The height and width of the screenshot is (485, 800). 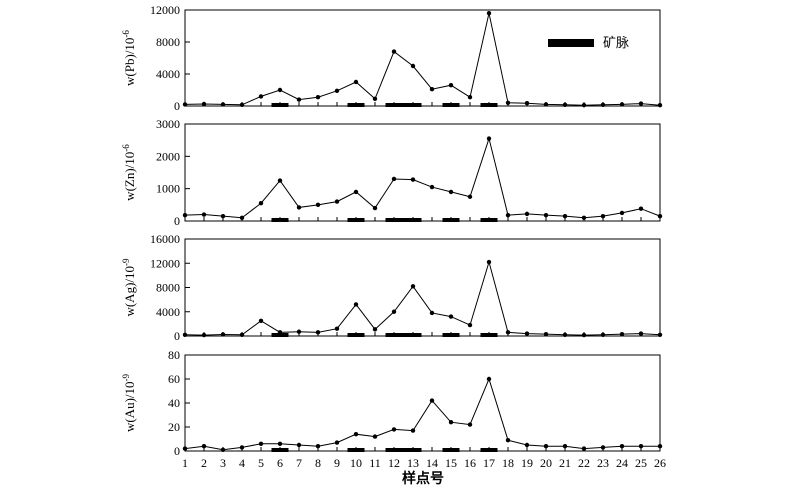 What do you see at coordinates (165, 10) in the screenshot?
I see `y-tick-label: 12000` at bounding box center [165, 10].